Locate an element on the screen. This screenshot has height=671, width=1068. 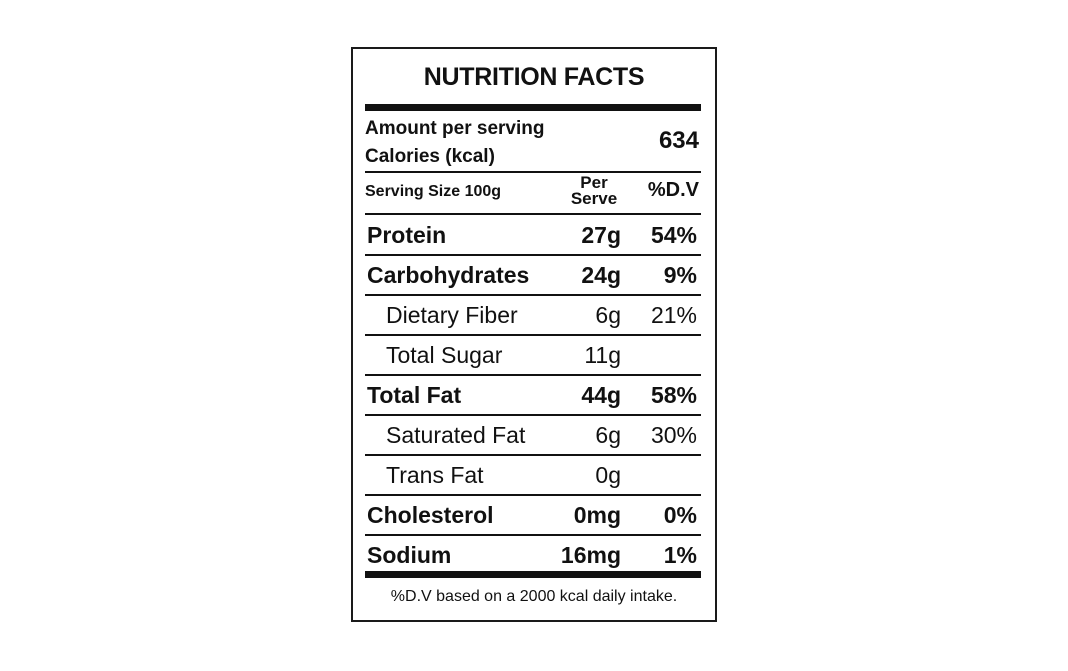
nutrient-amount: 11g is located at coordinates (602, 355).